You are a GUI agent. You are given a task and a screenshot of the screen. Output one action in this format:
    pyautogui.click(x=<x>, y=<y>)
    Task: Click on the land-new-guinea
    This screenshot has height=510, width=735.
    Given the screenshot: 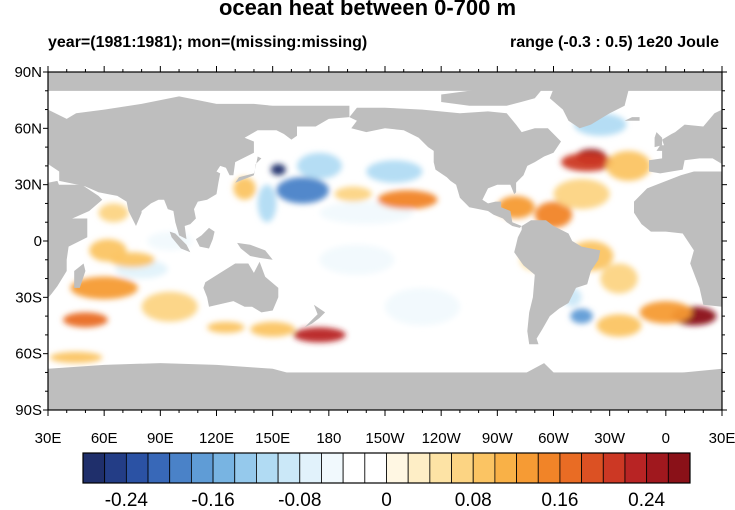 What is the action you would take?
    pyautogui.click(x=255, y=251)
    